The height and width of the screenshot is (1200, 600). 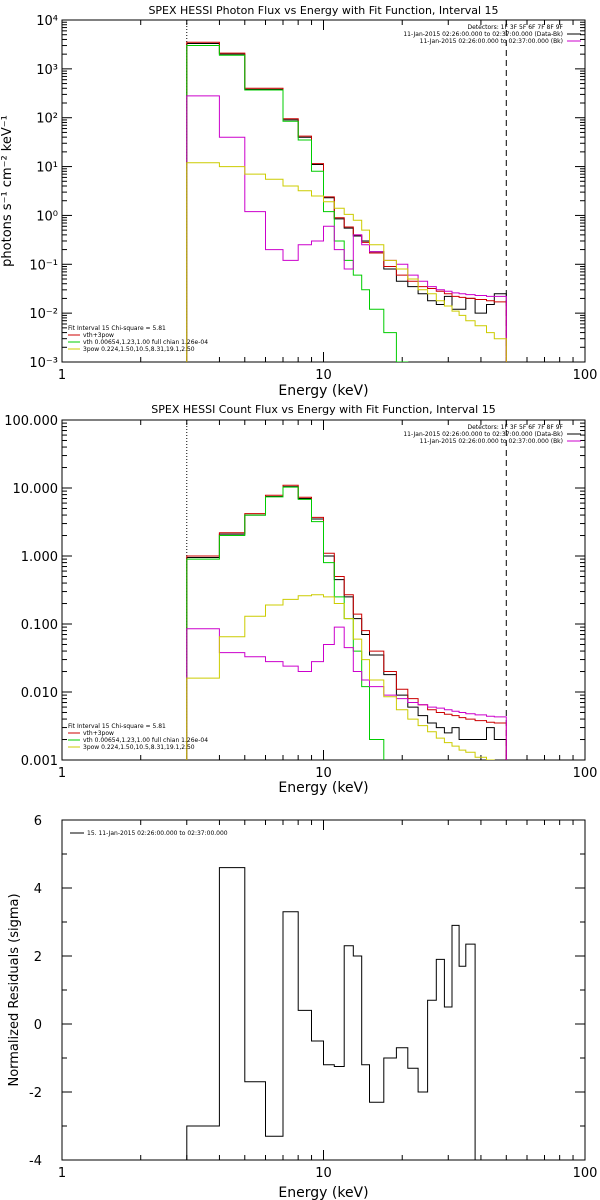 What do you see at coordinates (36, 489) in the screenshot?
I see `y-tick-label: 10.000` at bounding box center [36, 489].